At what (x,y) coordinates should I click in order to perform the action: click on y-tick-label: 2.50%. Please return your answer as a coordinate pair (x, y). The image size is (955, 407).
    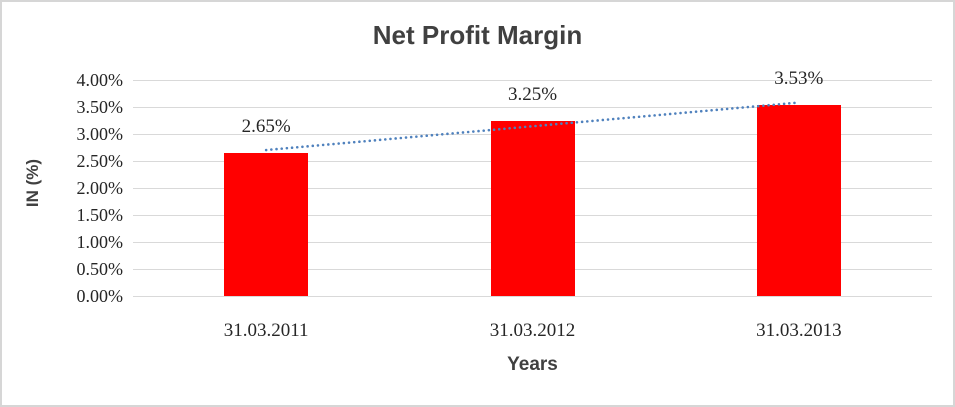
    Looking at the image, I should click on (100, 161).